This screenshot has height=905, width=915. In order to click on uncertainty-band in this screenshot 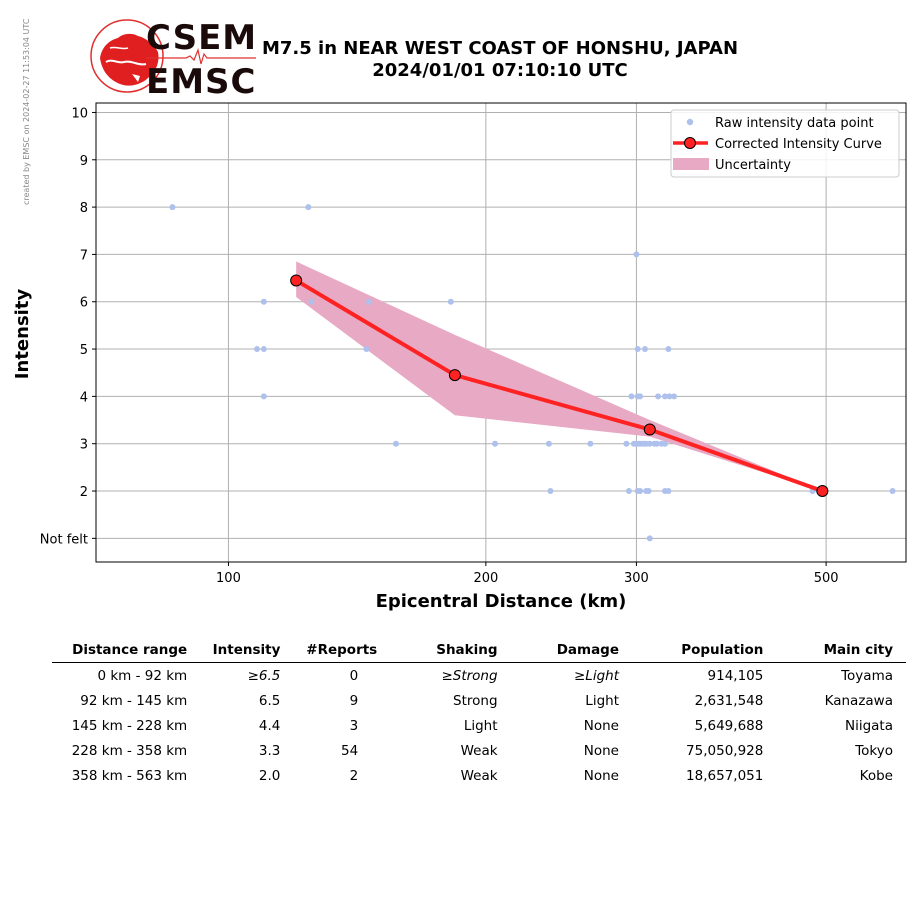, I will do `click(559, 376)`.